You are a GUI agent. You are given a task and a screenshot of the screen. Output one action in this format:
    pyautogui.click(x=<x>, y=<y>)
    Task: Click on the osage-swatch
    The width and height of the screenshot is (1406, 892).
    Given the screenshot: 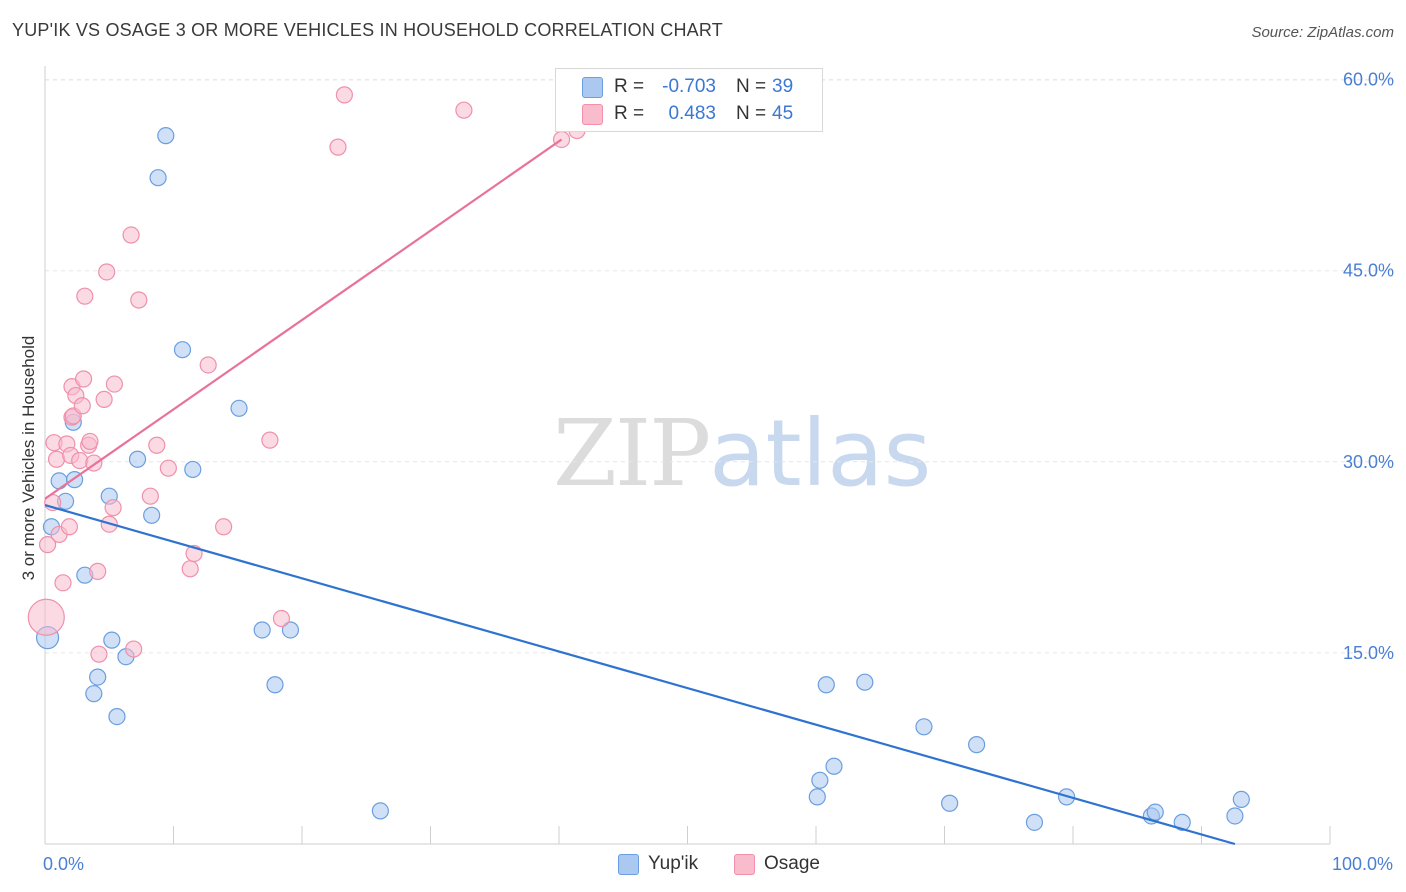 What is the action you would take?
    pyautogui.click(x=592, y=114)
    